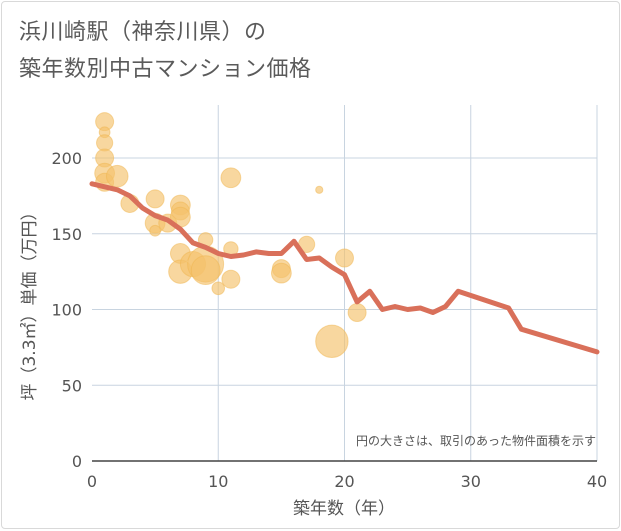  What do you see at coordinates (66, 158) in the screenshot?
I see `y-tick-label: 200` at bounding box center [66, 158].